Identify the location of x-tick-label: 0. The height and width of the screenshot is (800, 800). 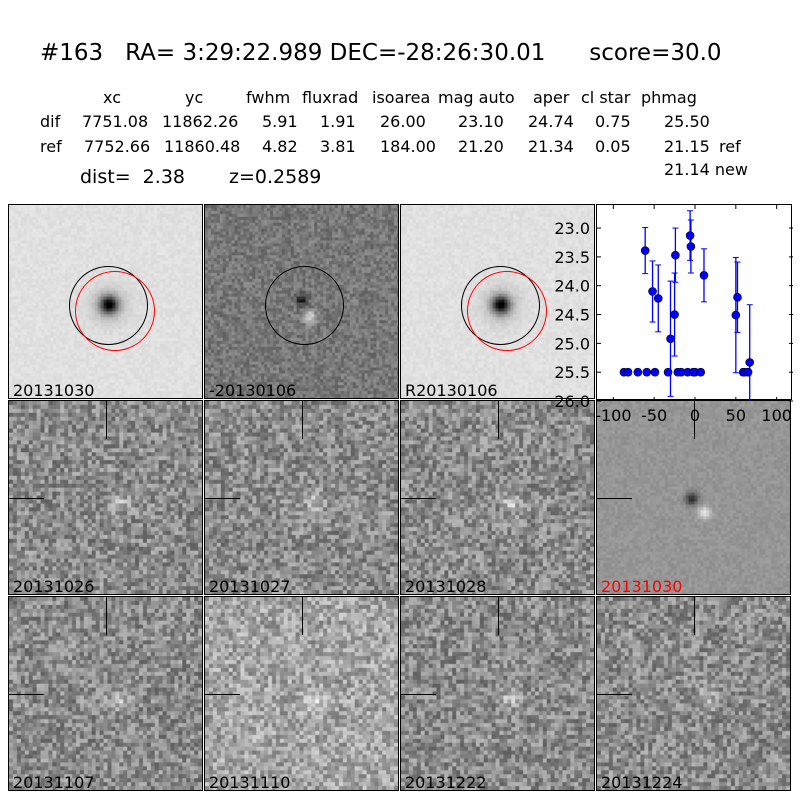
(695, 415).